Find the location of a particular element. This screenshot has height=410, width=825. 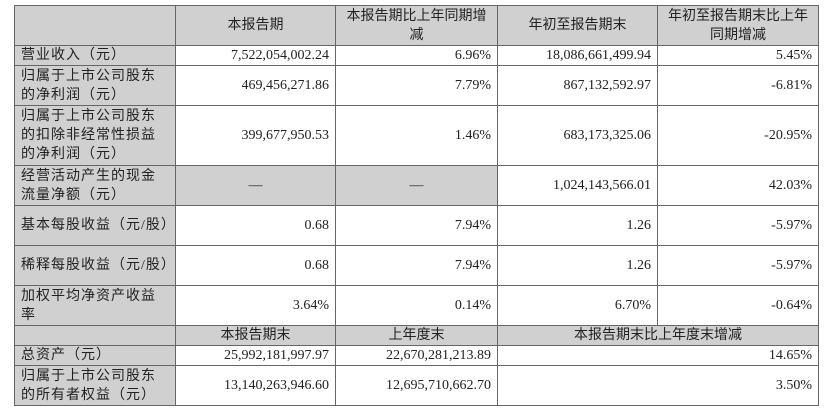

cell: 6.96% is located at coordinates (416, 55).